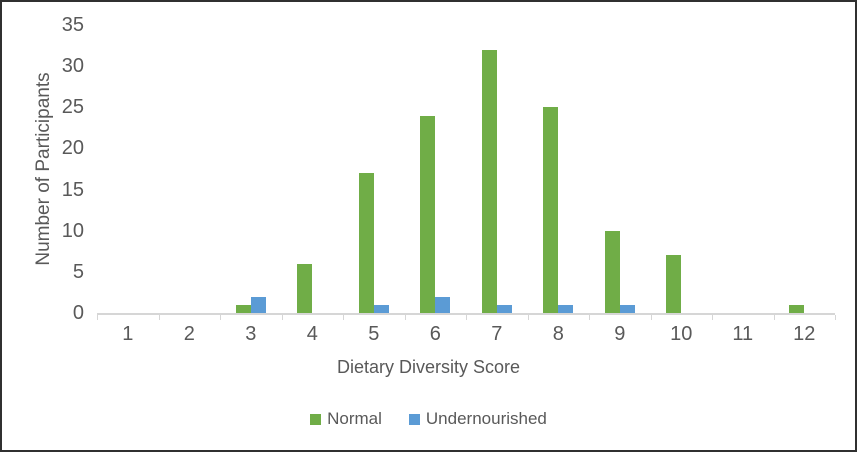 The image size is (857, 452). What do you see at coordinates (316, 419) in the screenshot?
I see `legend-swatch-normal` at bounding box center [316, 419].